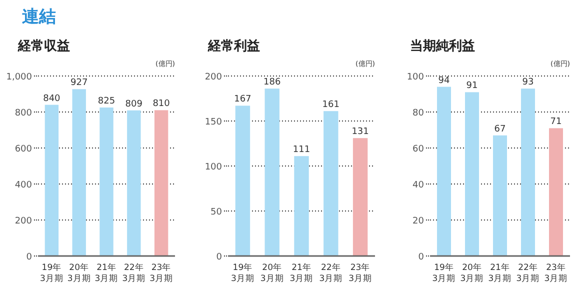 The height and width of the screenshot is (292, 581). Describe the element at coordinates (444, 81) in the screenshot. I see `data-label: 94` at that location.